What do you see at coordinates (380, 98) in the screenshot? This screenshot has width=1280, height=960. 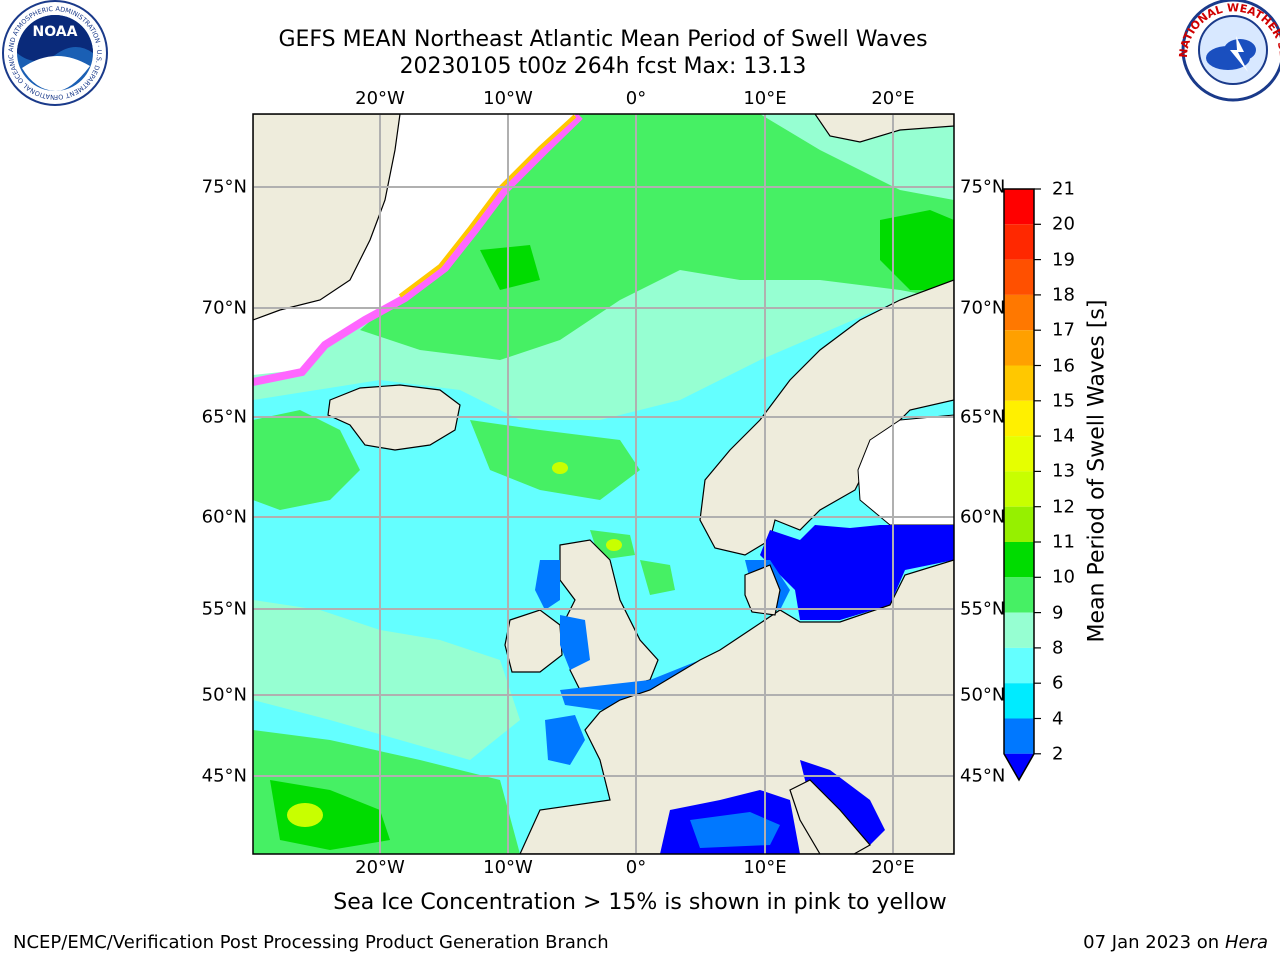 I see `lon-label-top: 20°W` at bounding box center [380, 98].